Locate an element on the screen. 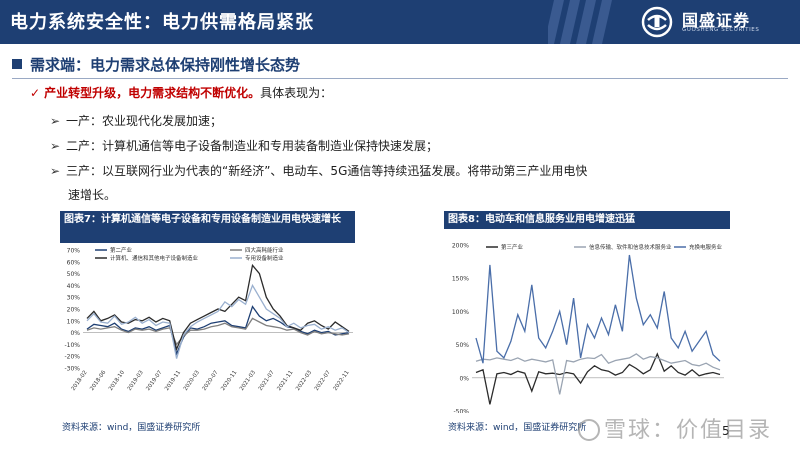 The width and height of the screenshot is (800, 450). x-tick-label: 2019-11 is located at coordinates (173, 381).